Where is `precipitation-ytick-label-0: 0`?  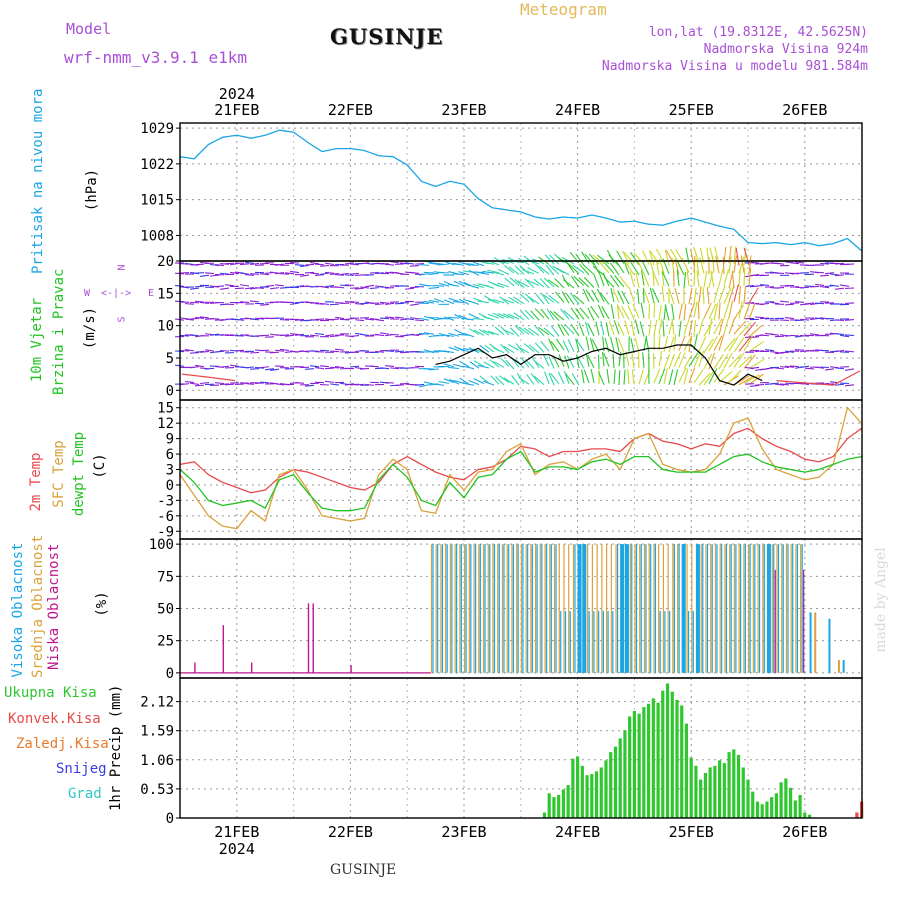 precipitation-ytick-label-0: 0 is located at coordinates (170, 819).